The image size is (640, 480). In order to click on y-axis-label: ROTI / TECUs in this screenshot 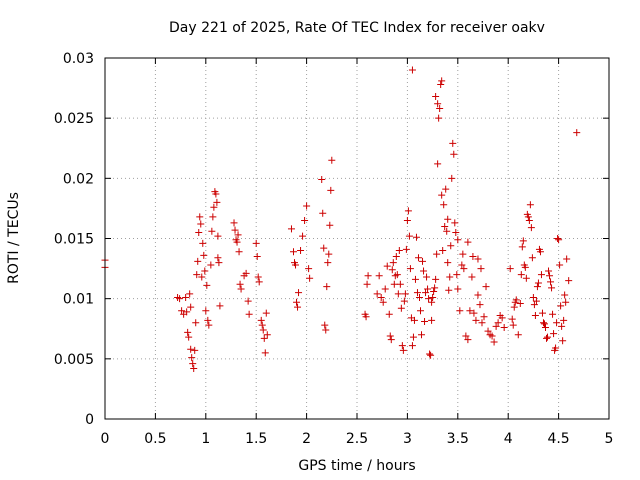, I will do `click(14, 238)`.